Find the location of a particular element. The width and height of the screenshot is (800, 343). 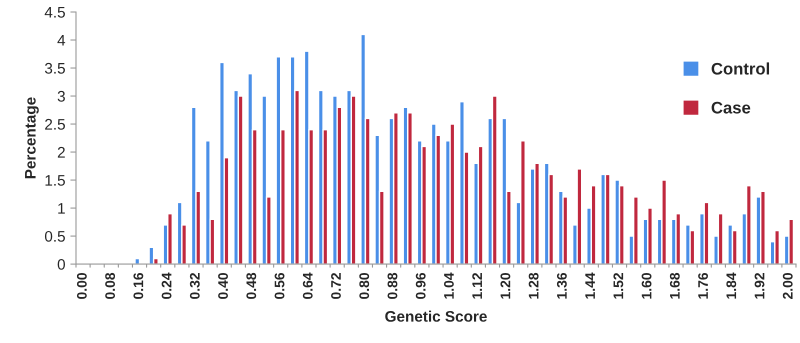

x-tick-label: 1.20 is located at coordinates (505, 286).